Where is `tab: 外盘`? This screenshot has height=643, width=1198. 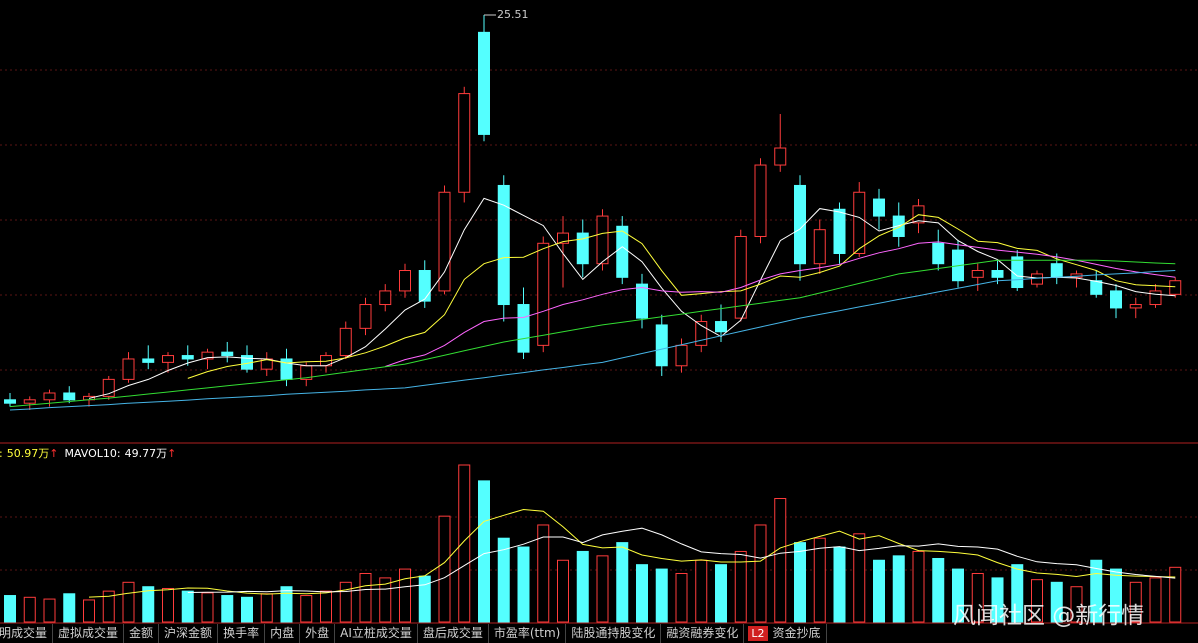
tab: 外盘 is located at coordinates (318, 633).